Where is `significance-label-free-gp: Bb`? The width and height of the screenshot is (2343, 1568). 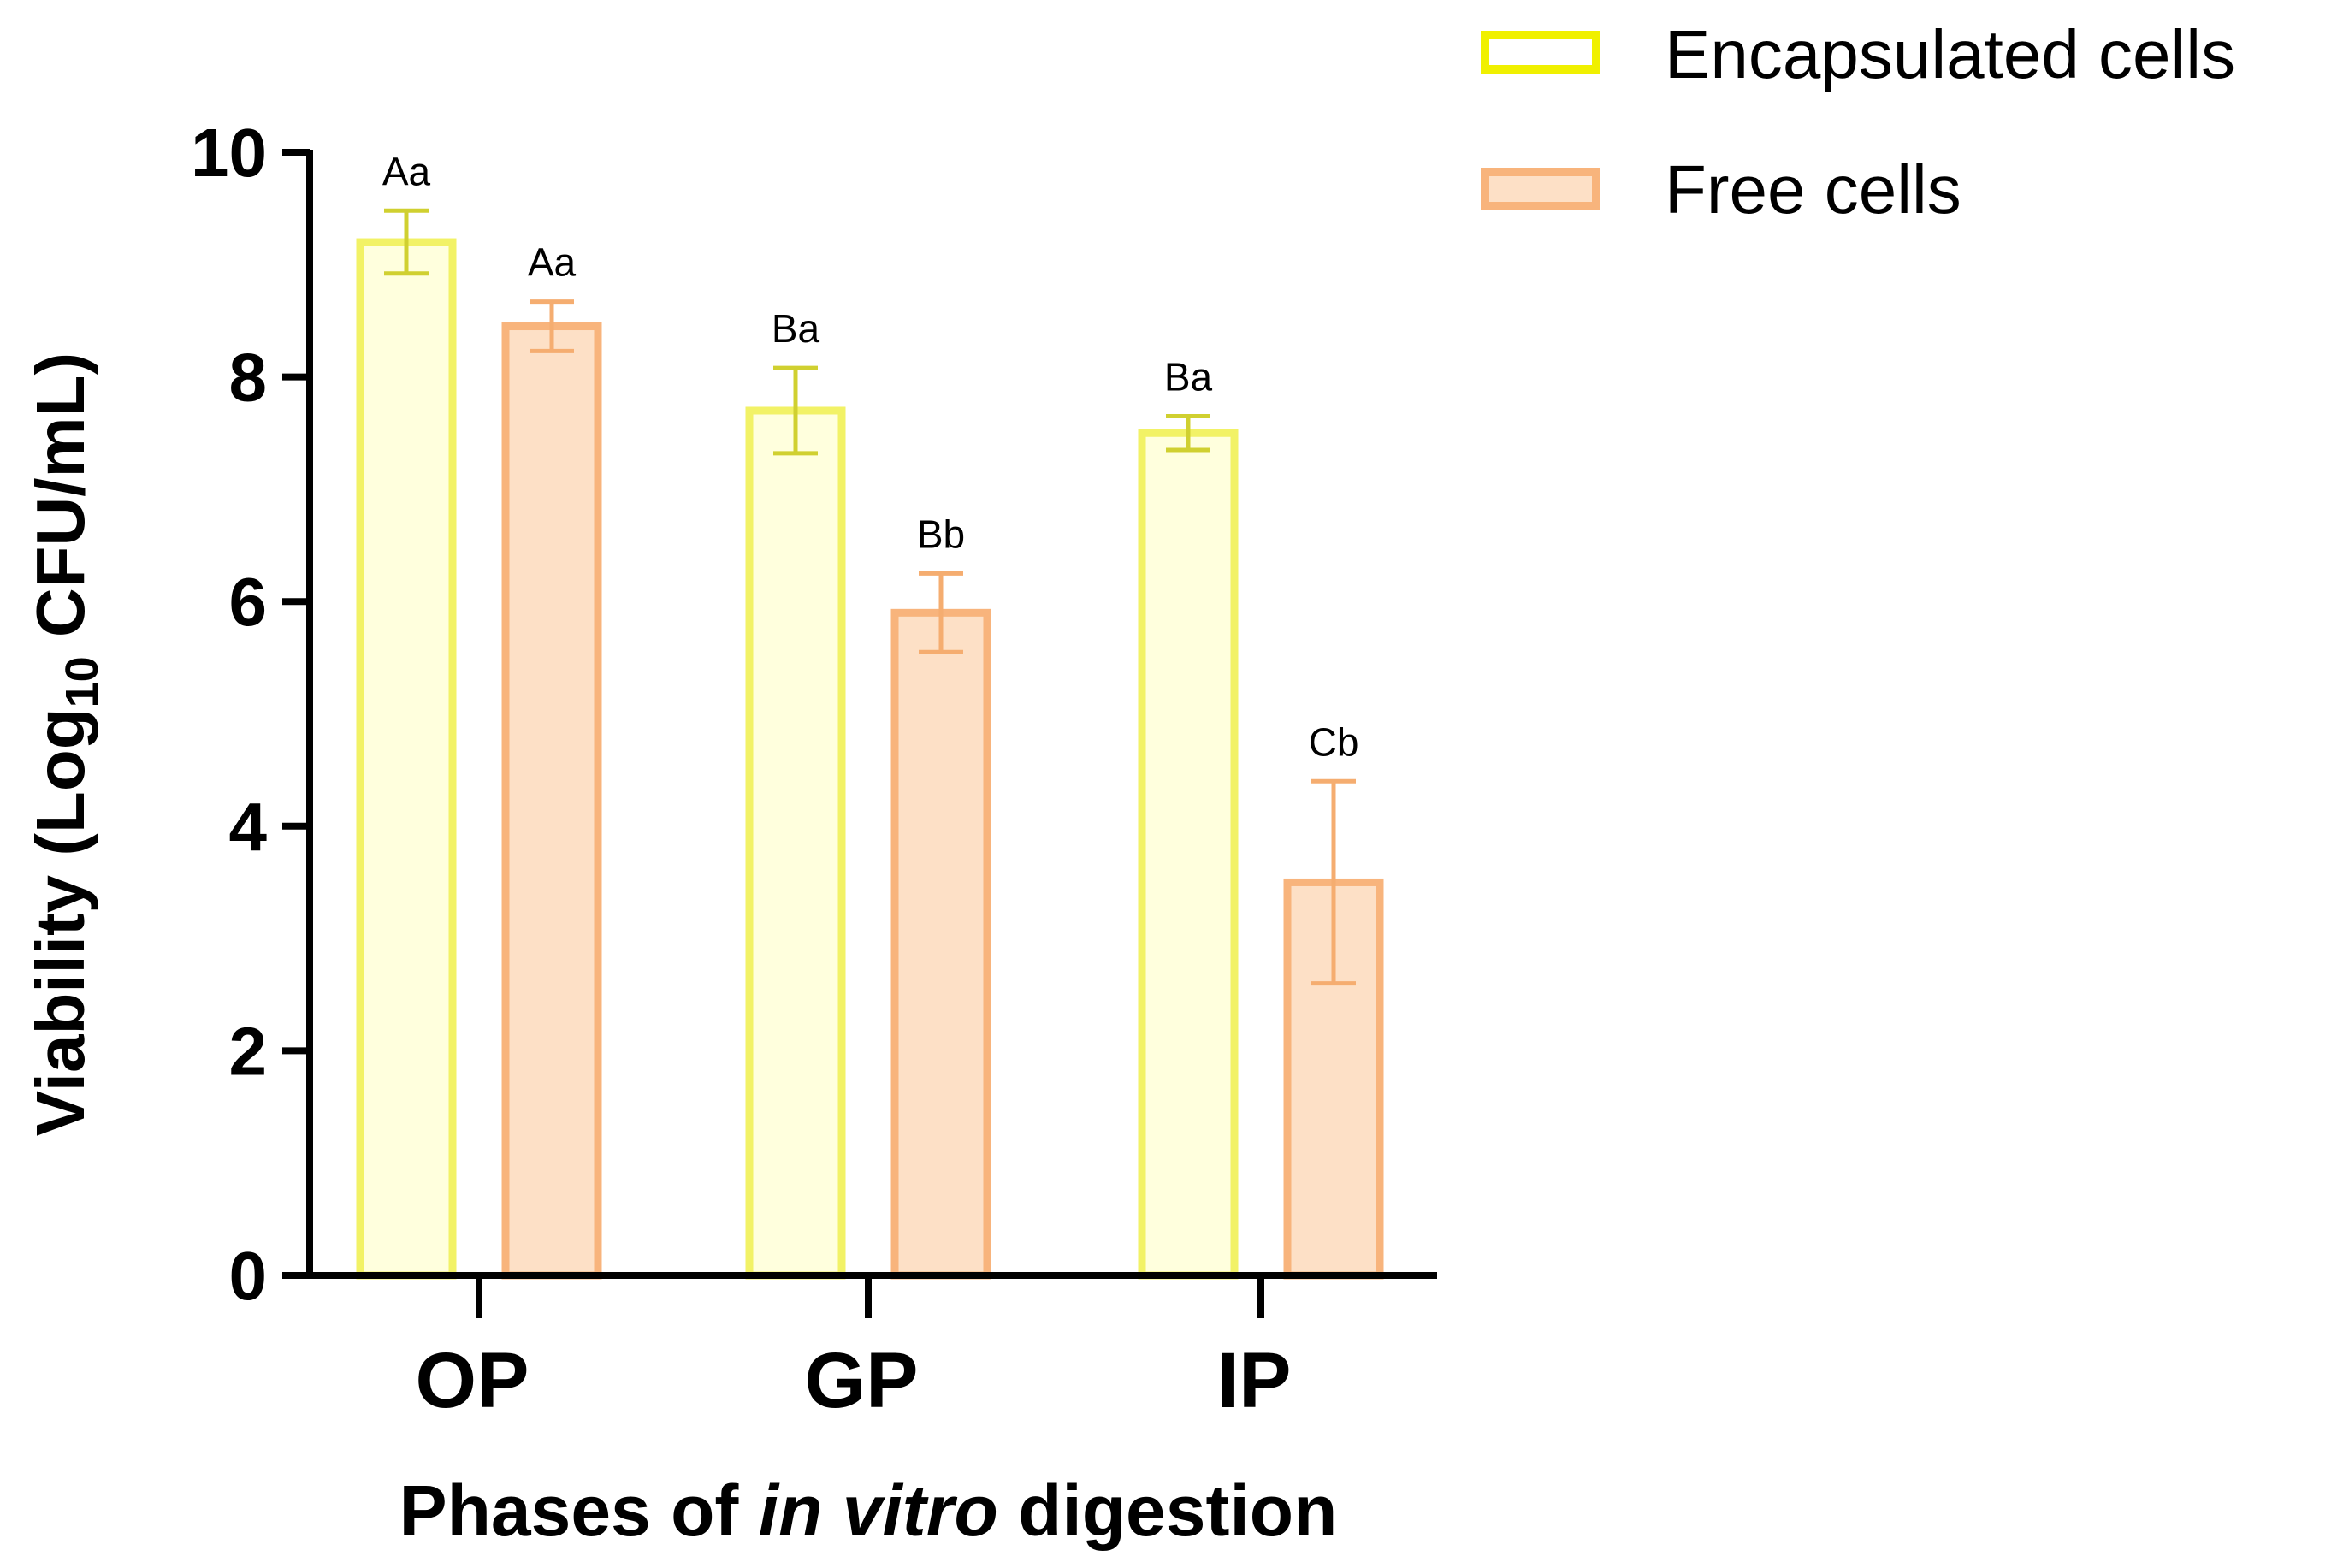
significance-label-free-gp: Bb is located at coordinates (941, 534).